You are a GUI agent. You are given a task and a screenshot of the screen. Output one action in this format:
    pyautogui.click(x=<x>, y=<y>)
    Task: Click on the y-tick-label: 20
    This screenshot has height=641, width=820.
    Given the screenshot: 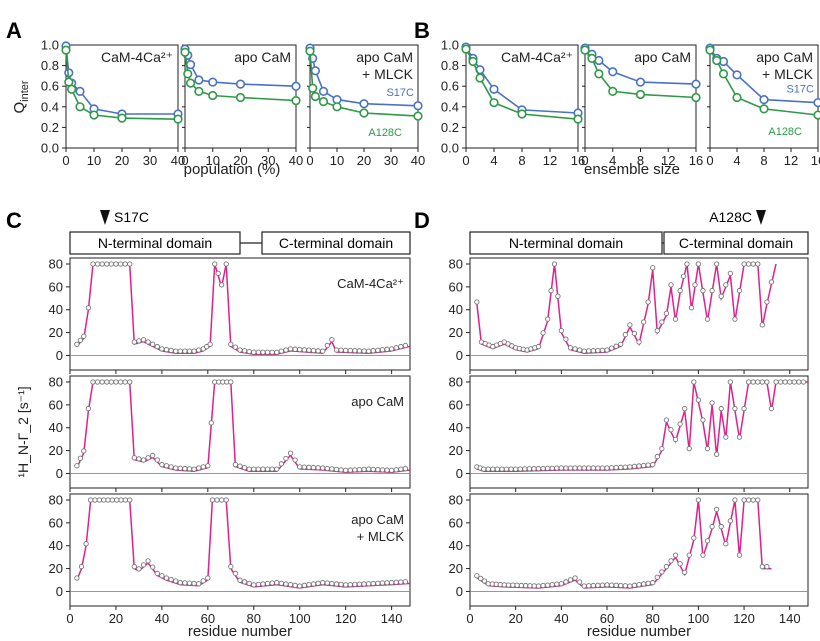 What is the action you would take?
    pyautogui.click(x=56, y=332)
    